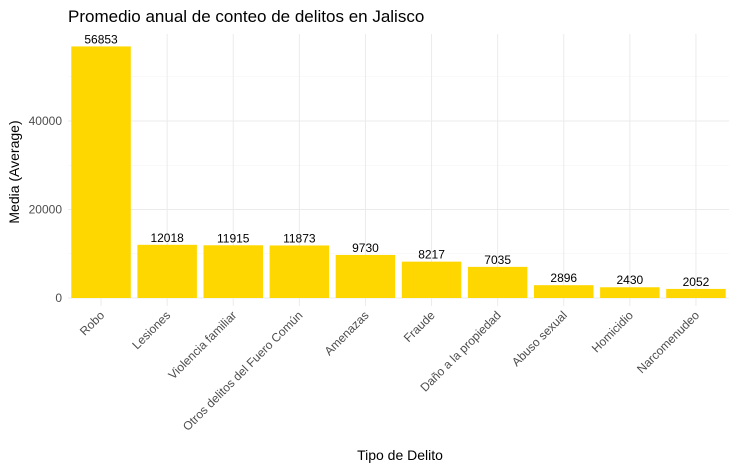 The width and height of the screenshot is (741, 471). Describe the element at coordinates (202, 345) in the screenshot. I see `x-tick-label-3: Violencia familiar` at that location.